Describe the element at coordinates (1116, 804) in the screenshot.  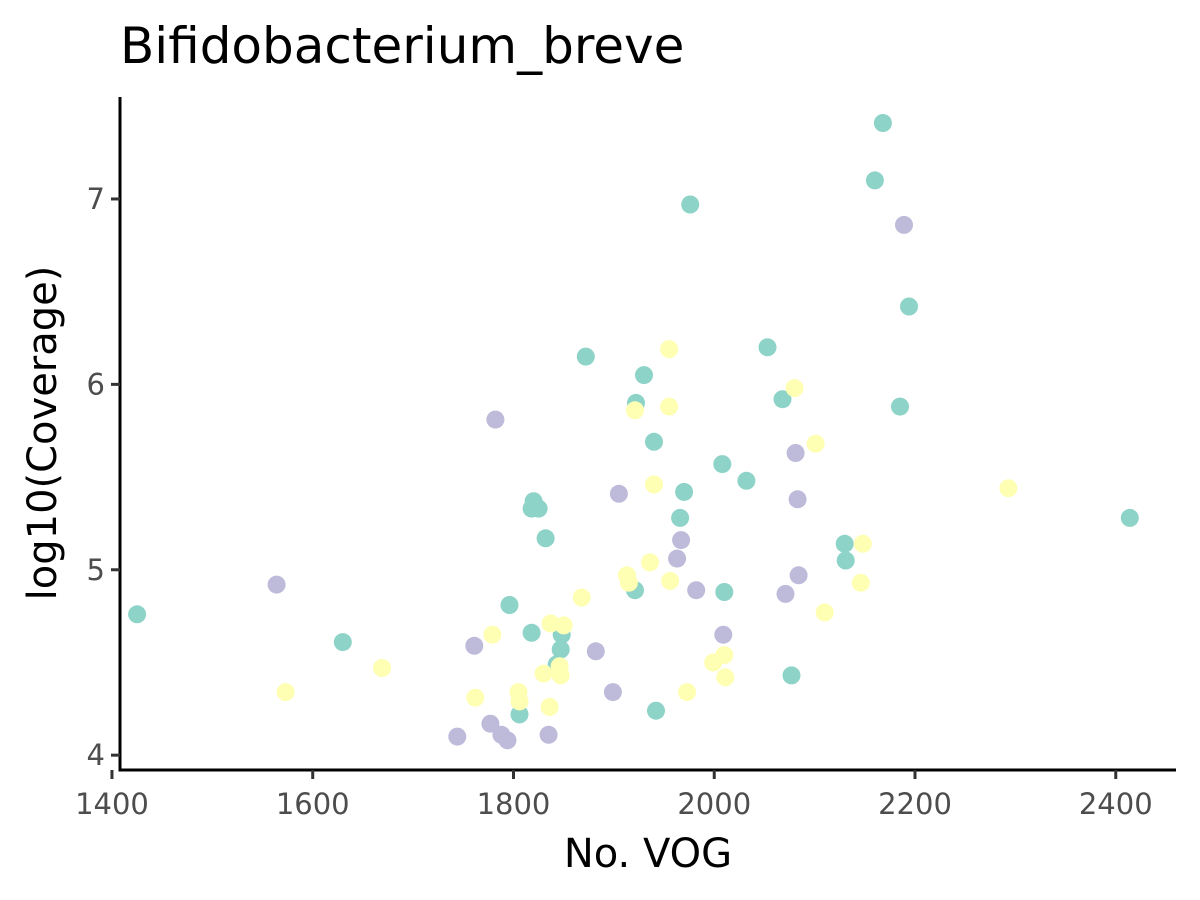
I see `x-tick-label: 2400` at that location.